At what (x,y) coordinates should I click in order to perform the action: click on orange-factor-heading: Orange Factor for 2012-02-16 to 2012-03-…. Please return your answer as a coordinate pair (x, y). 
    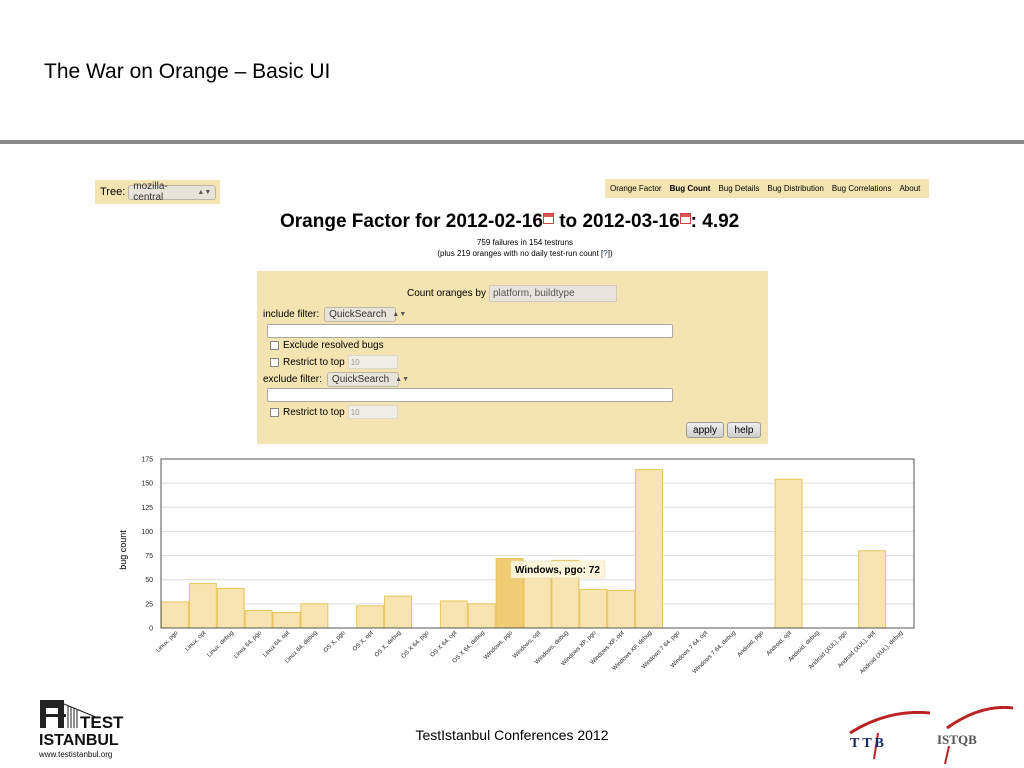
    Looking at the image, I should click on (509, 222).